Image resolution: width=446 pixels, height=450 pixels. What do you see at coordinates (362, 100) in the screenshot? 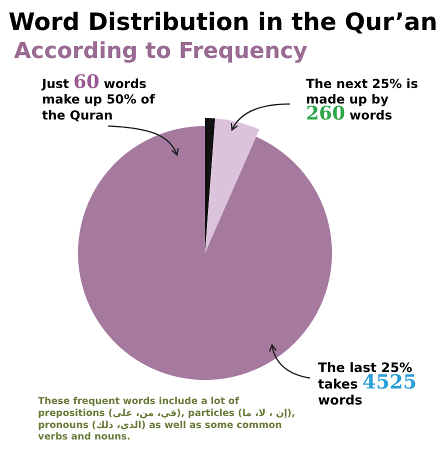
I see `annotation: The next 25% is made up by 260 words` at bounding box center [362, 100].